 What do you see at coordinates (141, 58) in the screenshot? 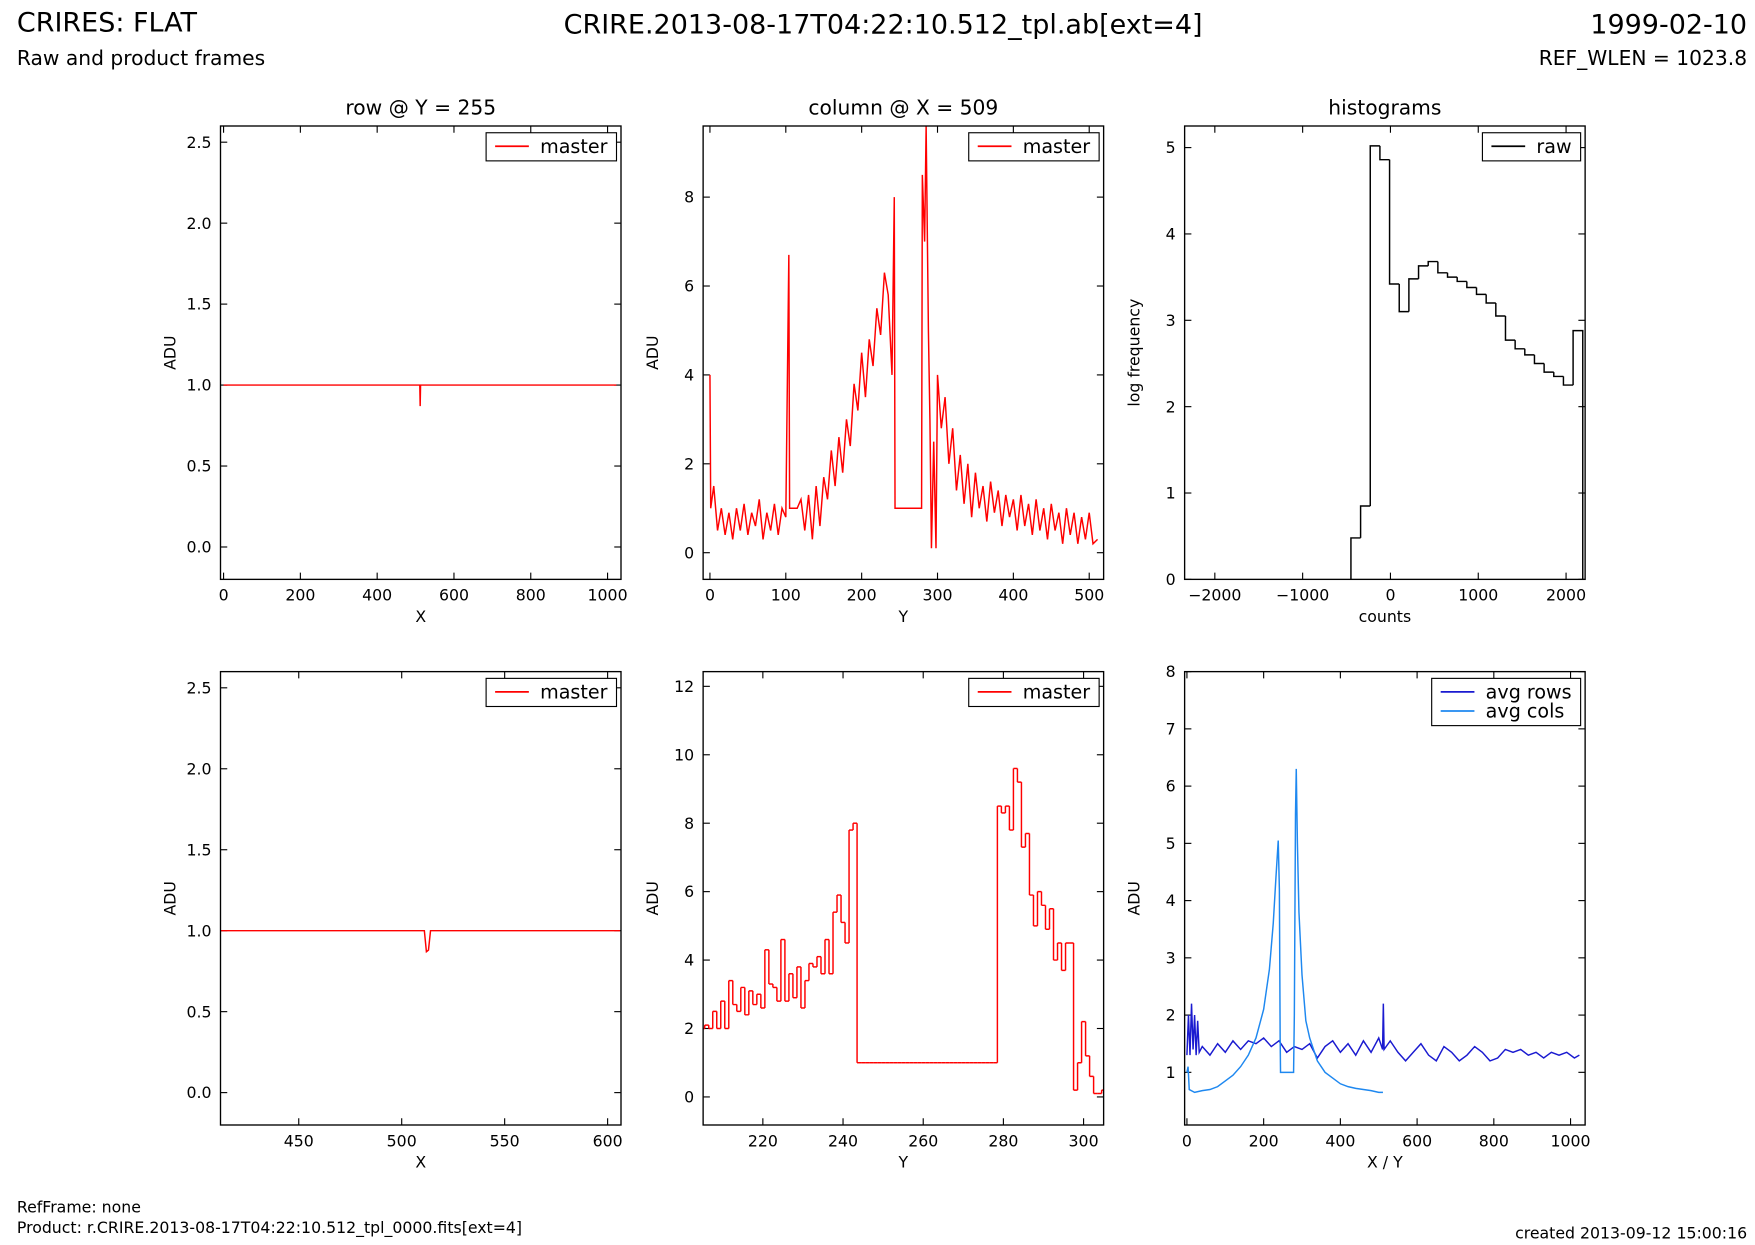
I see `header-subtitle: Raw and product frames` at bounding box center [141, 58].